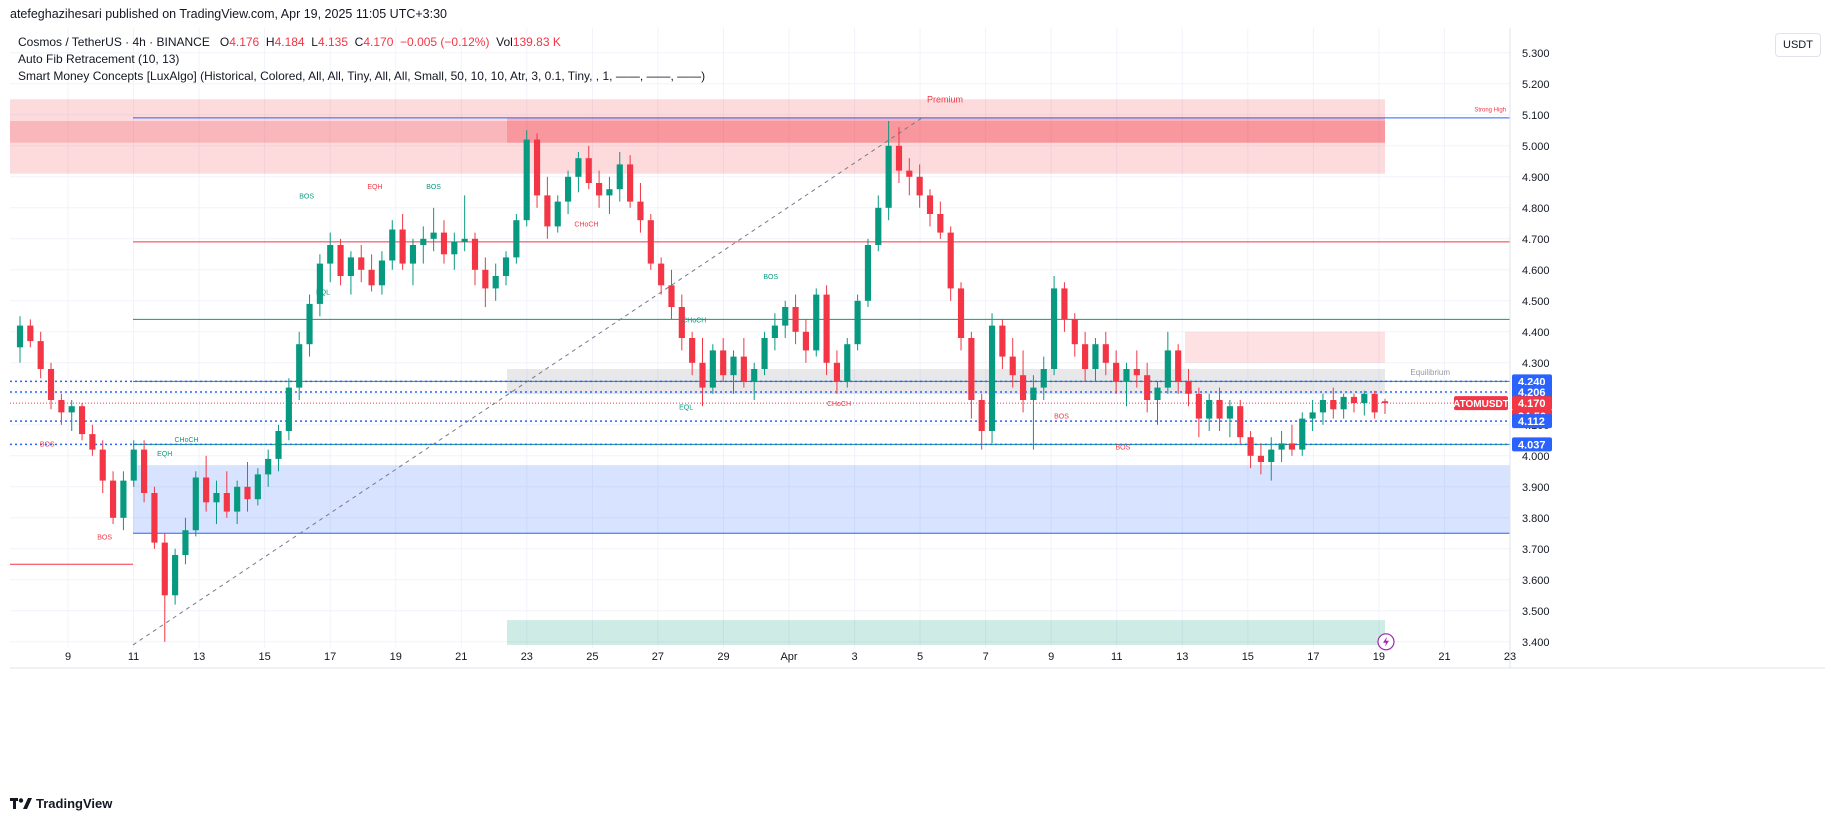  I want to click on high-value: 4.184, so click(289, 42).